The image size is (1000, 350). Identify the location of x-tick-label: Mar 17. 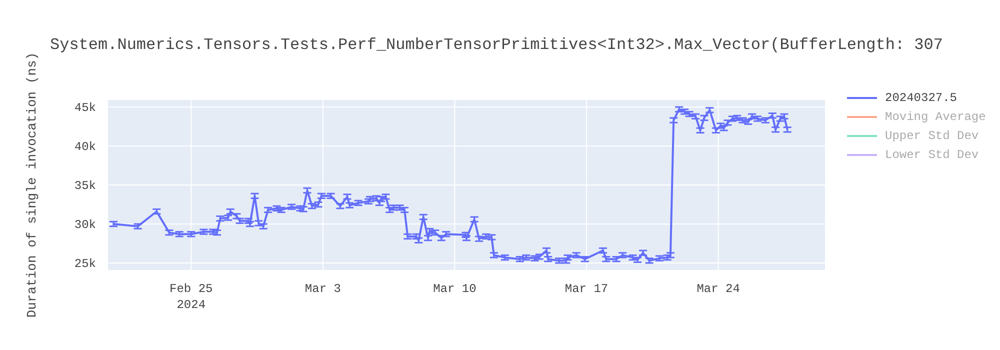
(586, 289).